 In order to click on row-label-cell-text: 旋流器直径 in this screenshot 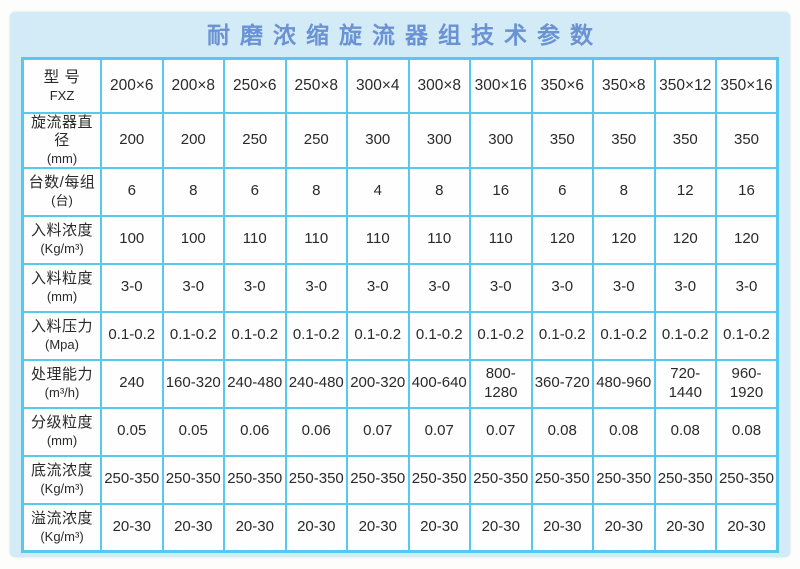, I will do `click(61, 131)`.